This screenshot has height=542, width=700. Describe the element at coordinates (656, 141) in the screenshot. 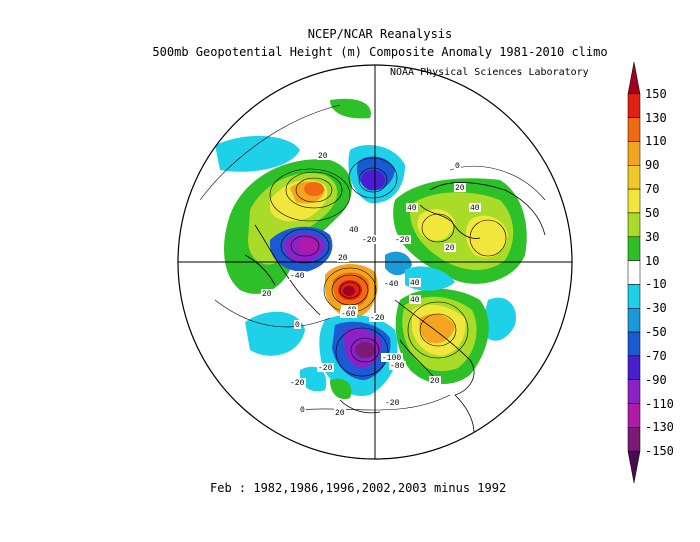

I see `colorbar-tick-label: 110` at that location.